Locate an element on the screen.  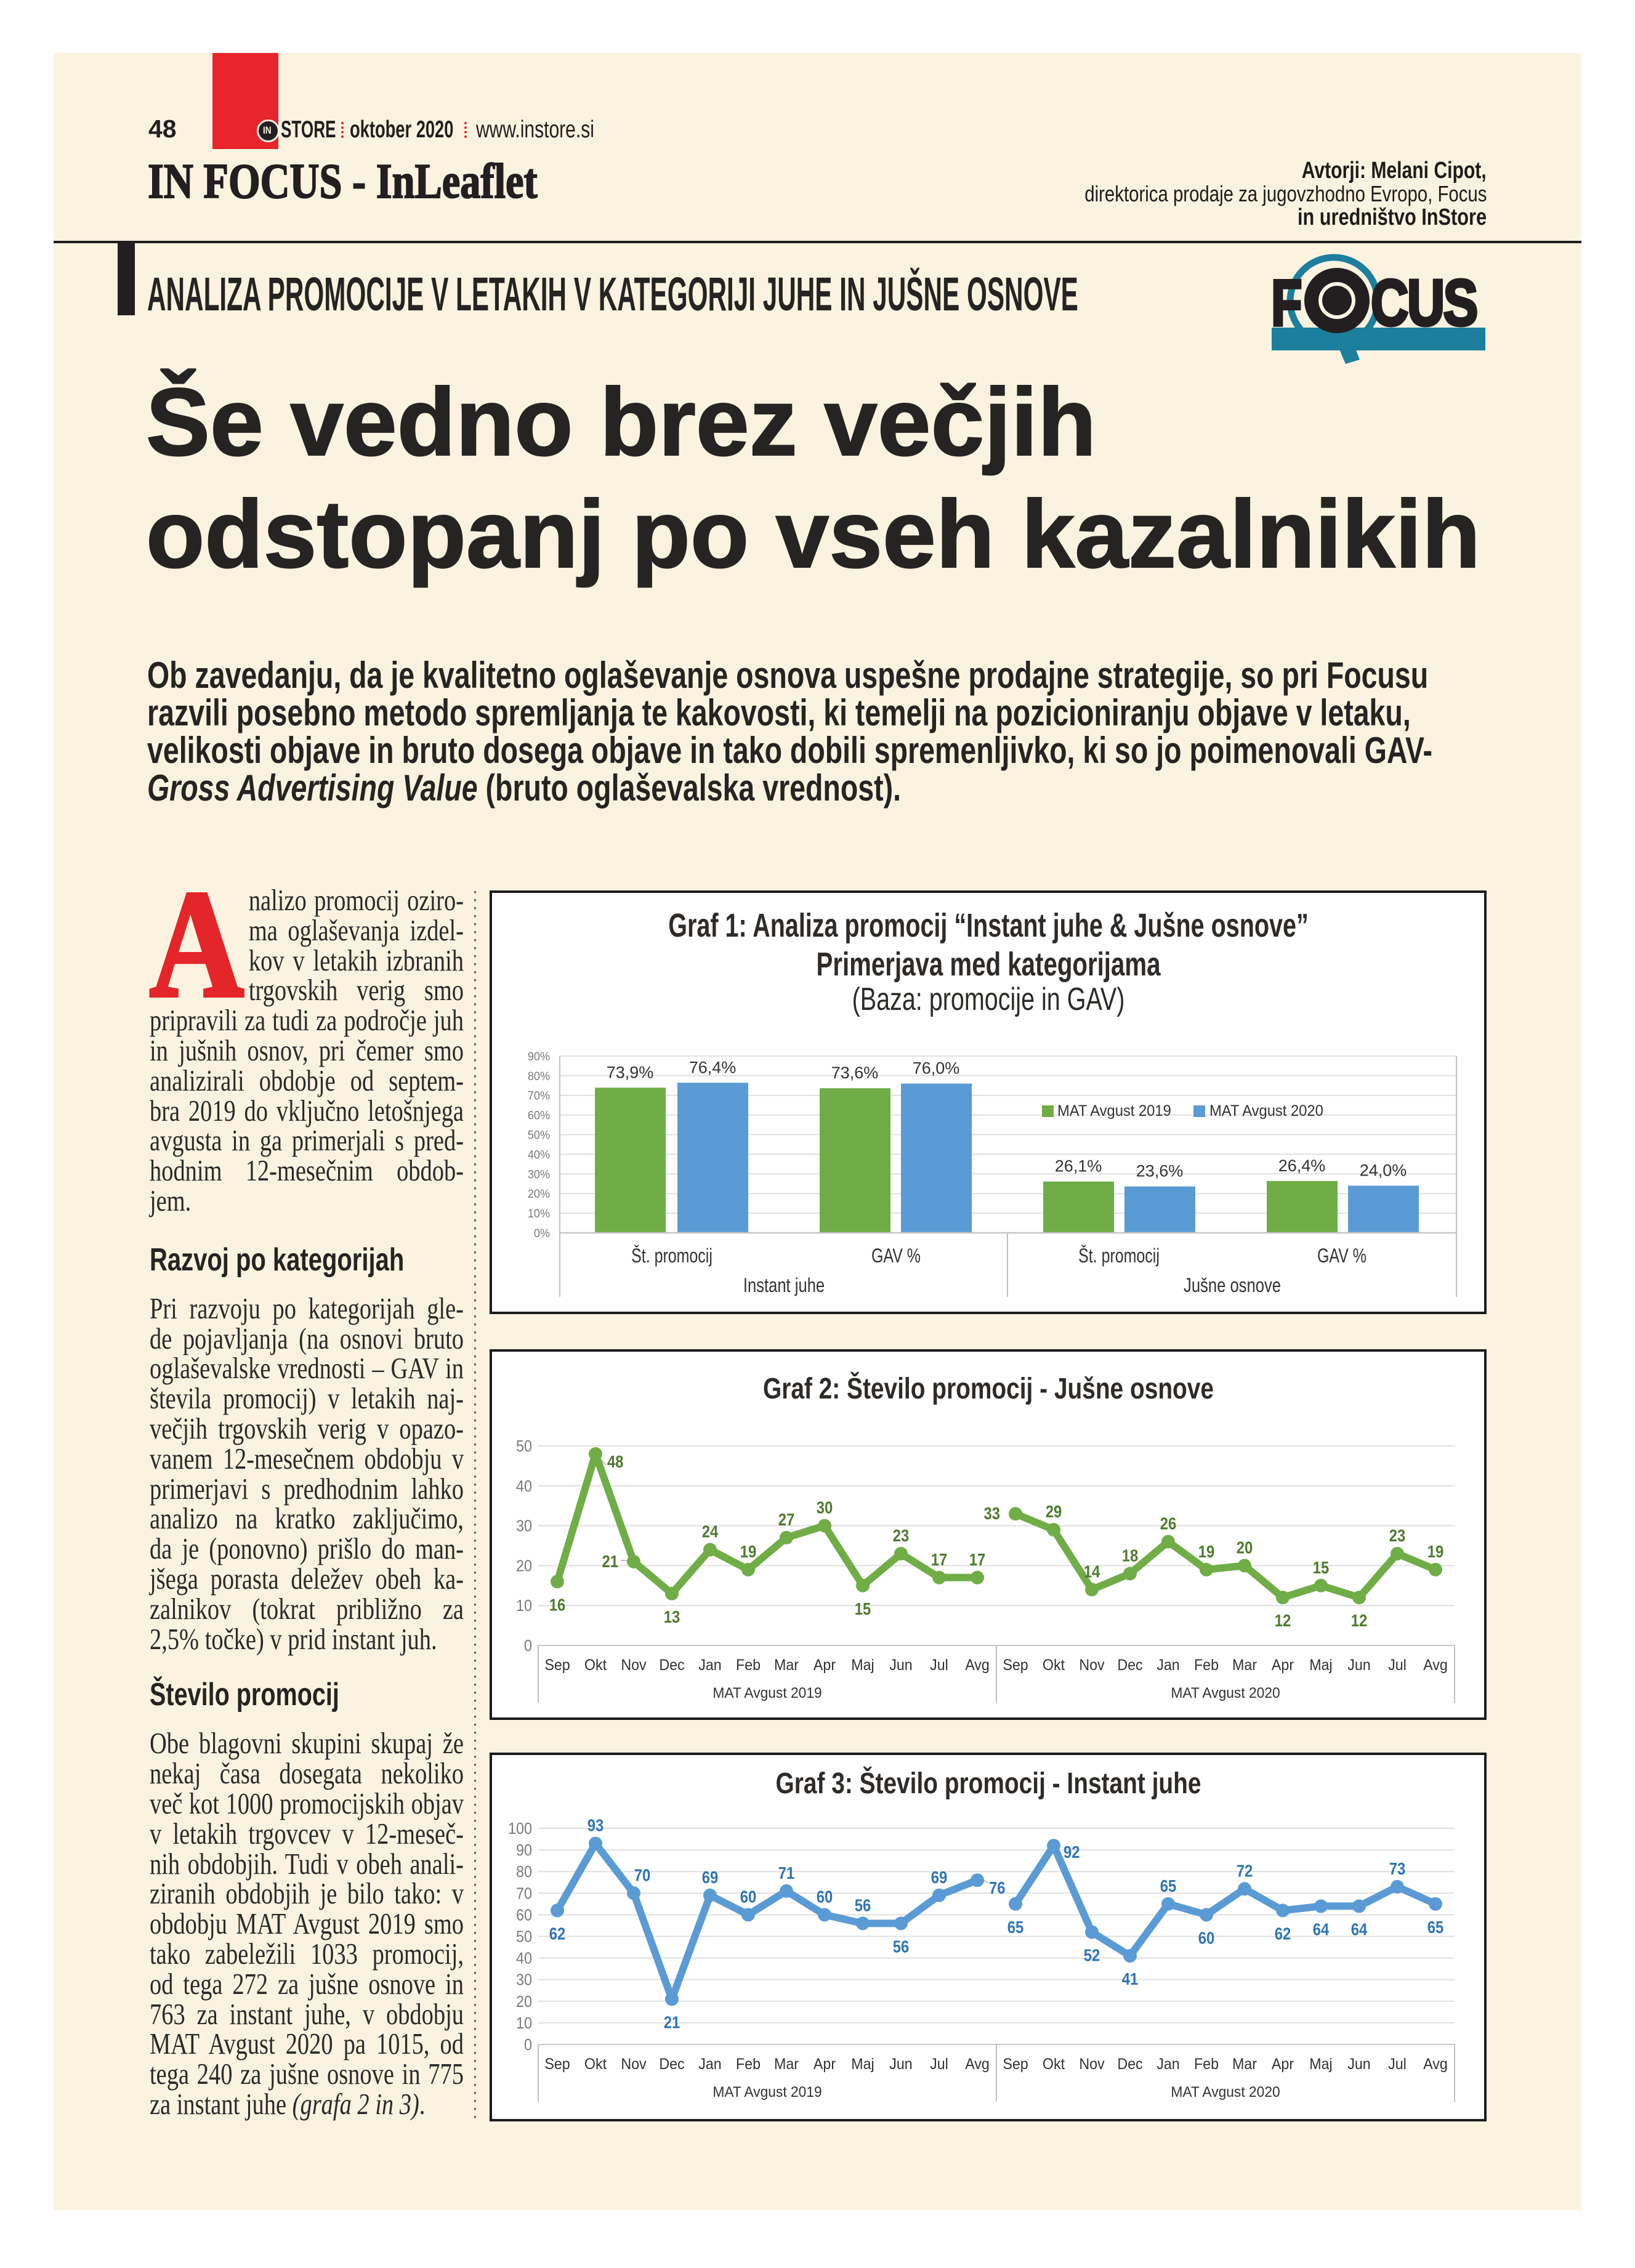
svg-text: F is located at coordinates (1286, 303).